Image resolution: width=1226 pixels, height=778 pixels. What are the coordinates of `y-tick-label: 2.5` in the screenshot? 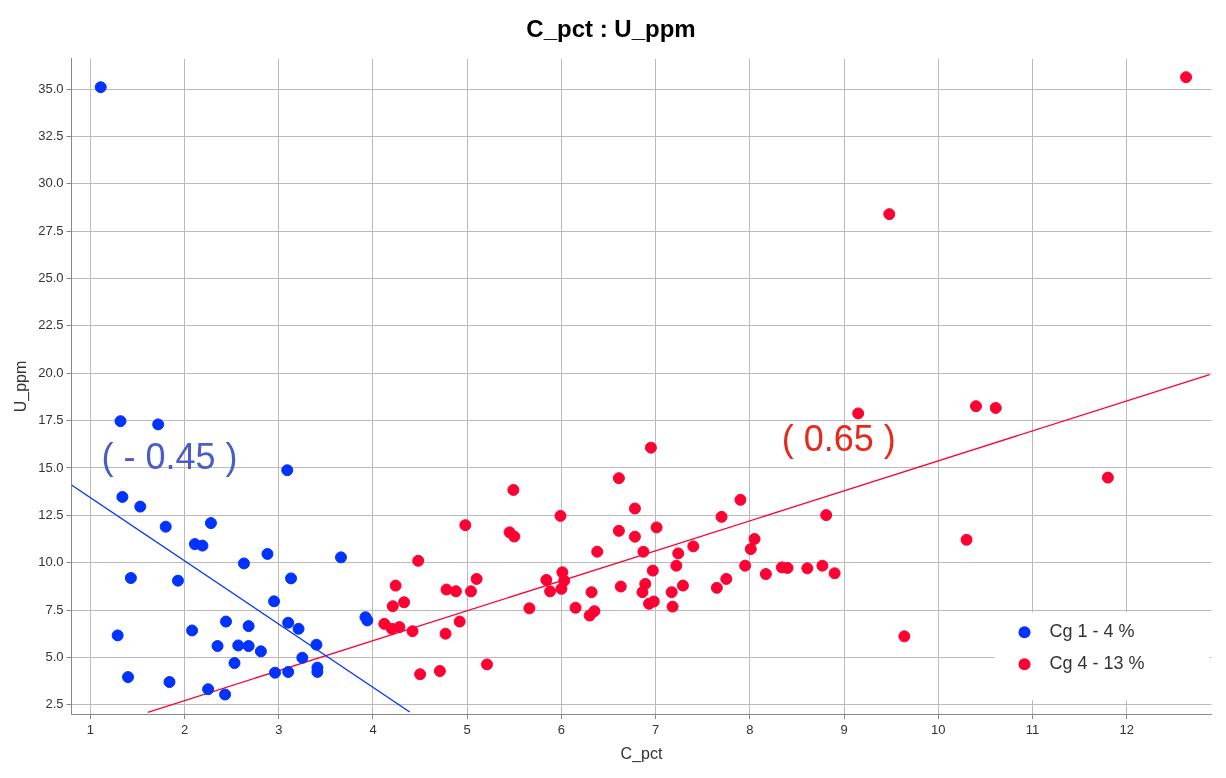 It's located at (54, 704).